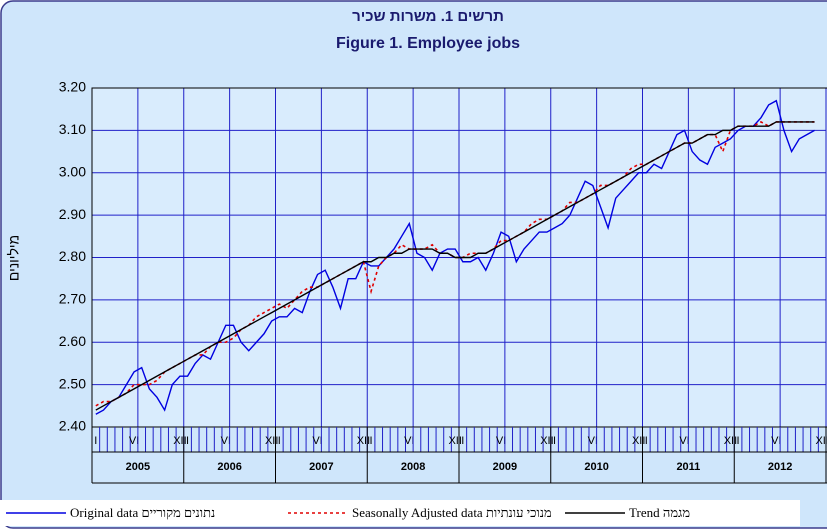 The image size is (827, 530). I want to click on year-label: 2010, so click(596, 467).